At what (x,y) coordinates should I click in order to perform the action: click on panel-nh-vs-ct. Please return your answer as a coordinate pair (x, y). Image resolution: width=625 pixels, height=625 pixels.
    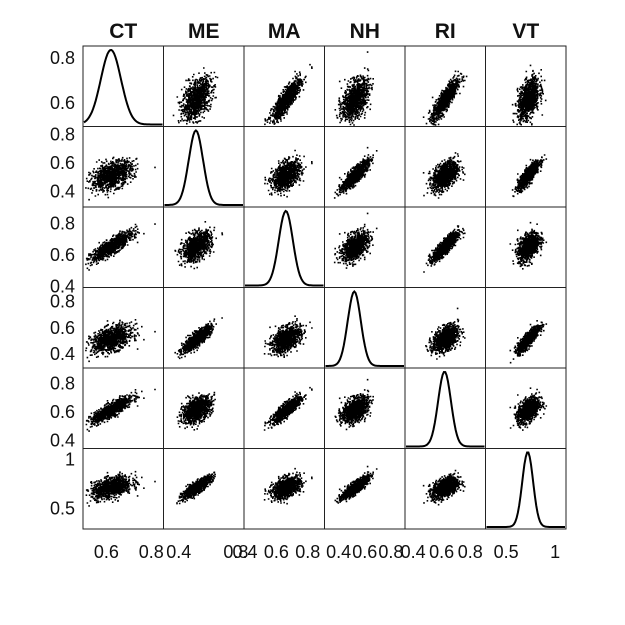
    Looking at the image, I should click on (123, 328).